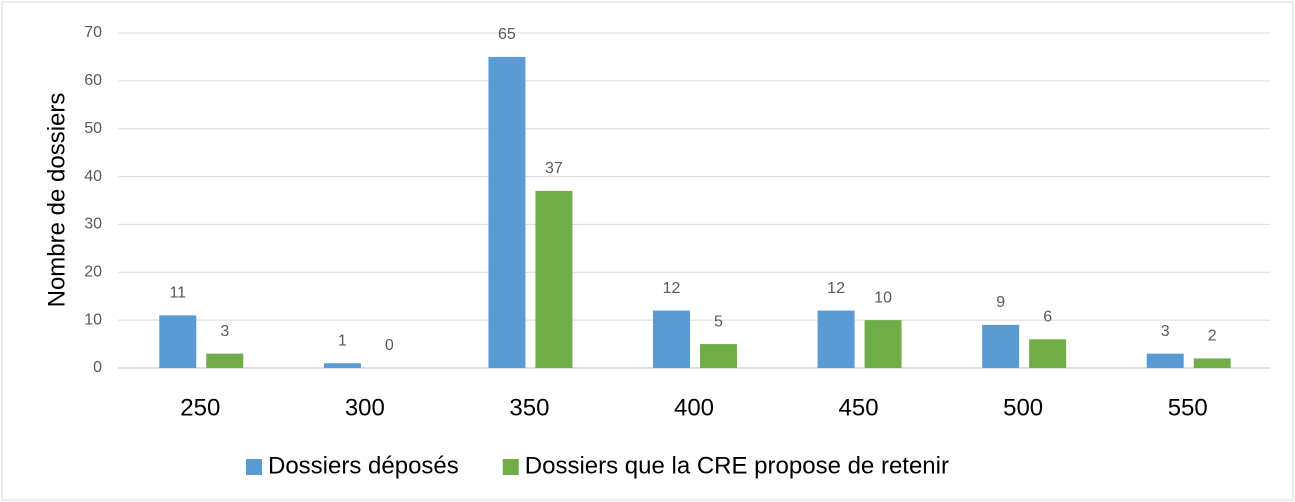 The height and width of the screenshot is (502, 1295). I want to click on y-tick-label: 50, so click(93, 128).